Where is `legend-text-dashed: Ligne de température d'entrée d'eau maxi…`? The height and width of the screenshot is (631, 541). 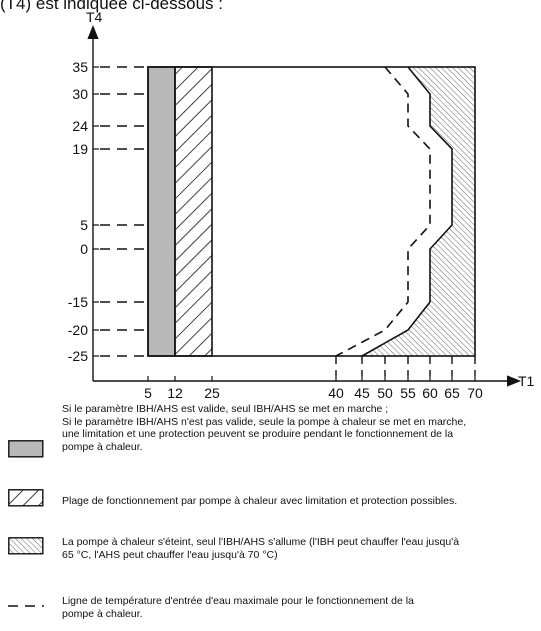 legend-text-dashed: Ligne de température d'entrée d'eau maxi… is located at coordinates (238, 607).